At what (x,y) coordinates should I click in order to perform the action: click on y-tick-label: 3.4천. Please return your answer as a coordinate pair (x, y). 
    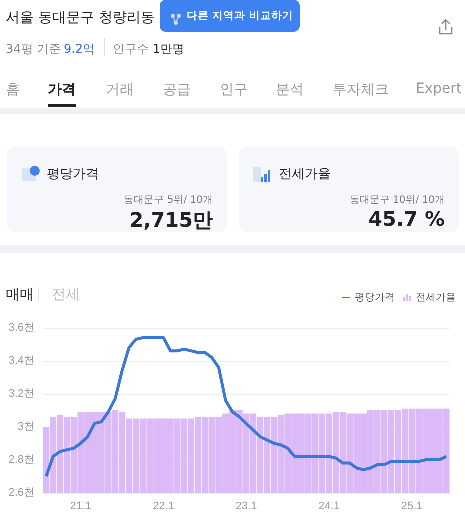
    Looking at the image, I should click on (21, 361).